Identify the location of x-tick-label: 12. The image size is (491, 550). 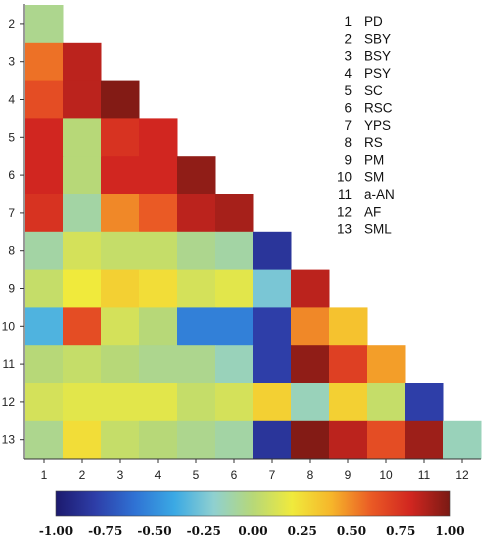
(462, 475).